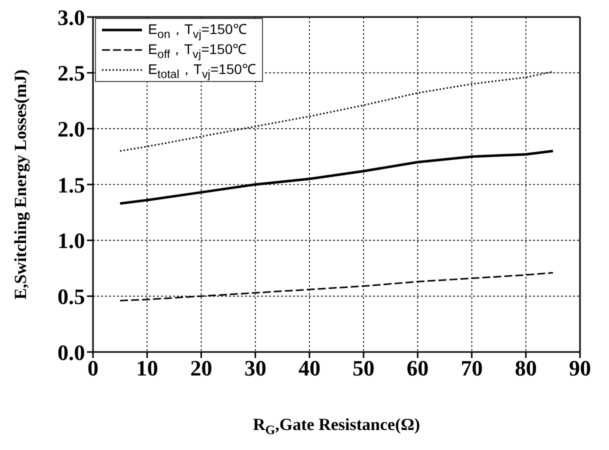  Describe the element at coordinates (71, 296) in the screenshot. I see `y-tick-label: 0.5` at that location.